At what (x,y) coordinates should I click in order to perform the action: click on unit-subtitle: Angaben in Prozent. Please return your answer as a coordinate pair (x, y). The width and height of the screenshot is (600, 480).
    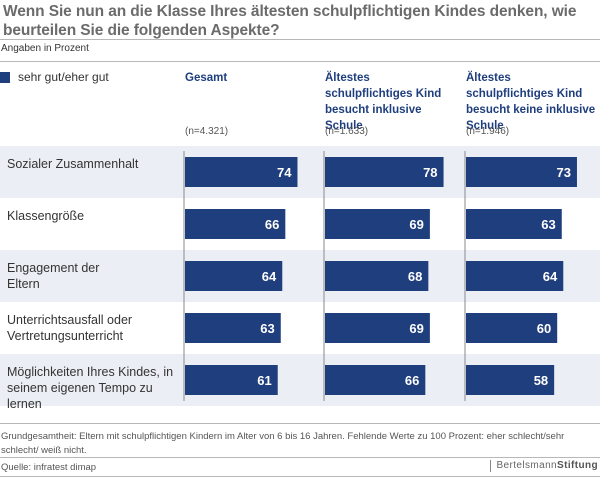
    Looking at the image, I should click on (45, 48).